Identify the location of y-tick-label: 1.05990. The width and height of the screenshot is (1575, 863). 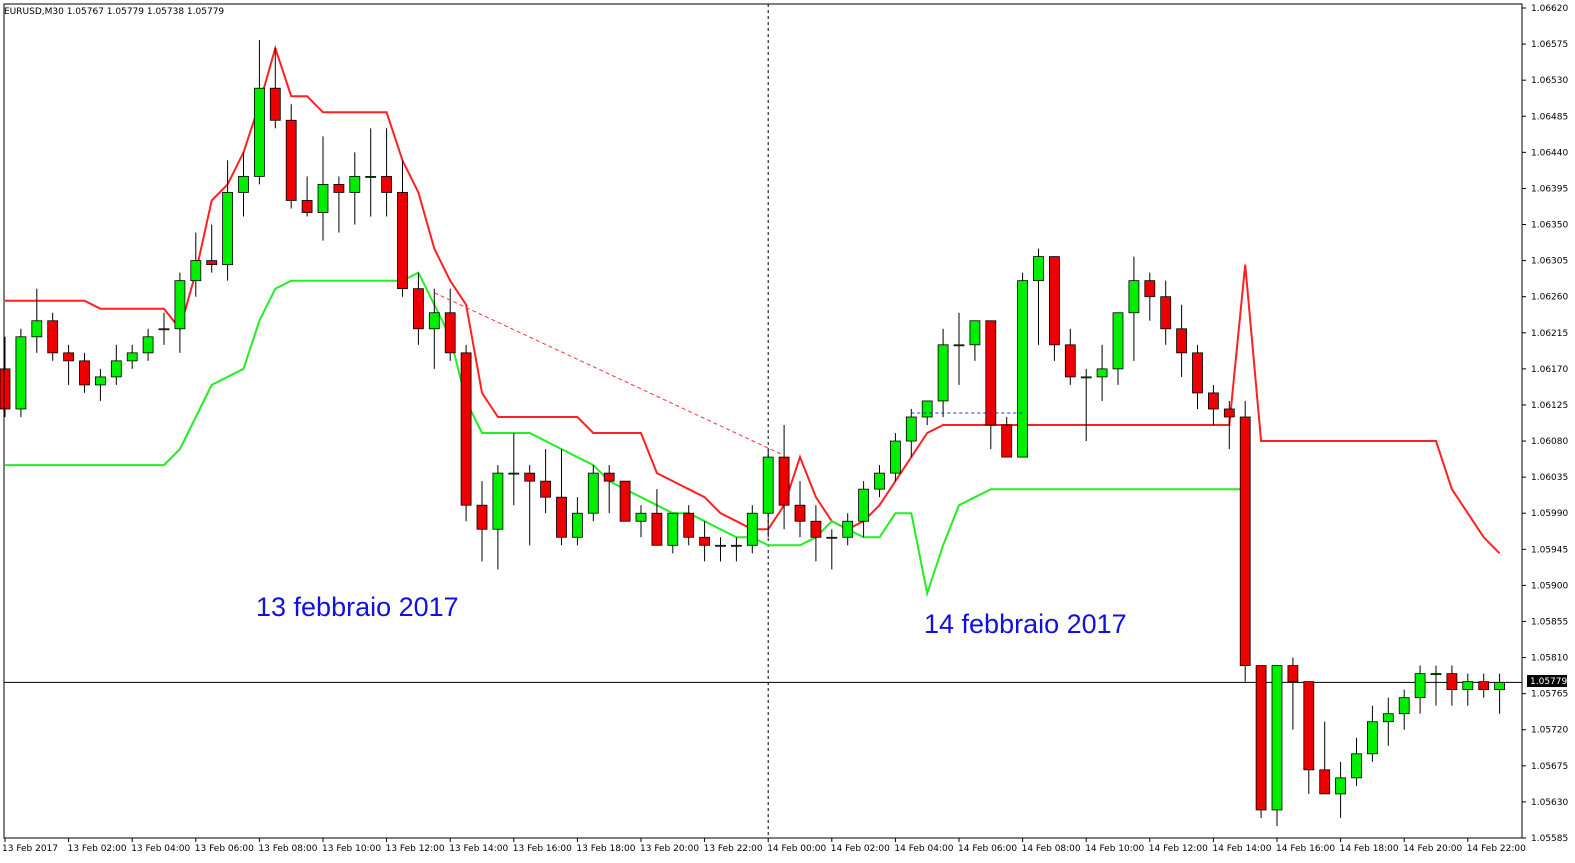
(1549, 514).